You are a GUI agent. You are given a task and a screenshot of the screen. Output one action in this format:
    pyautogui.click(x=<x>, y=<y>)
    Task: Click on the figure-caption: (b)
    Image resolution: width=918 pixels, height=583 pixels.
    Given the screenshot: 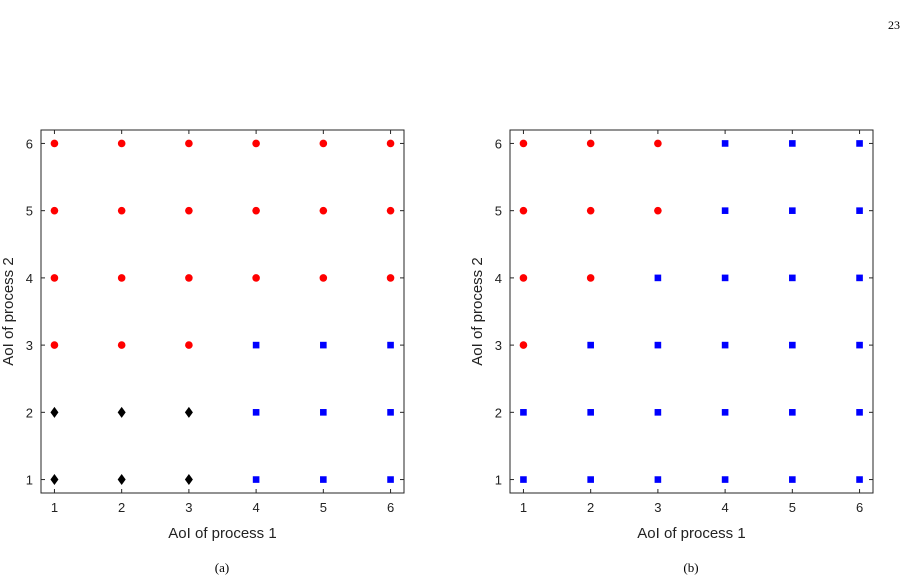 What is the action you would take?
    pyautogui.click(x=690, y=567)
    